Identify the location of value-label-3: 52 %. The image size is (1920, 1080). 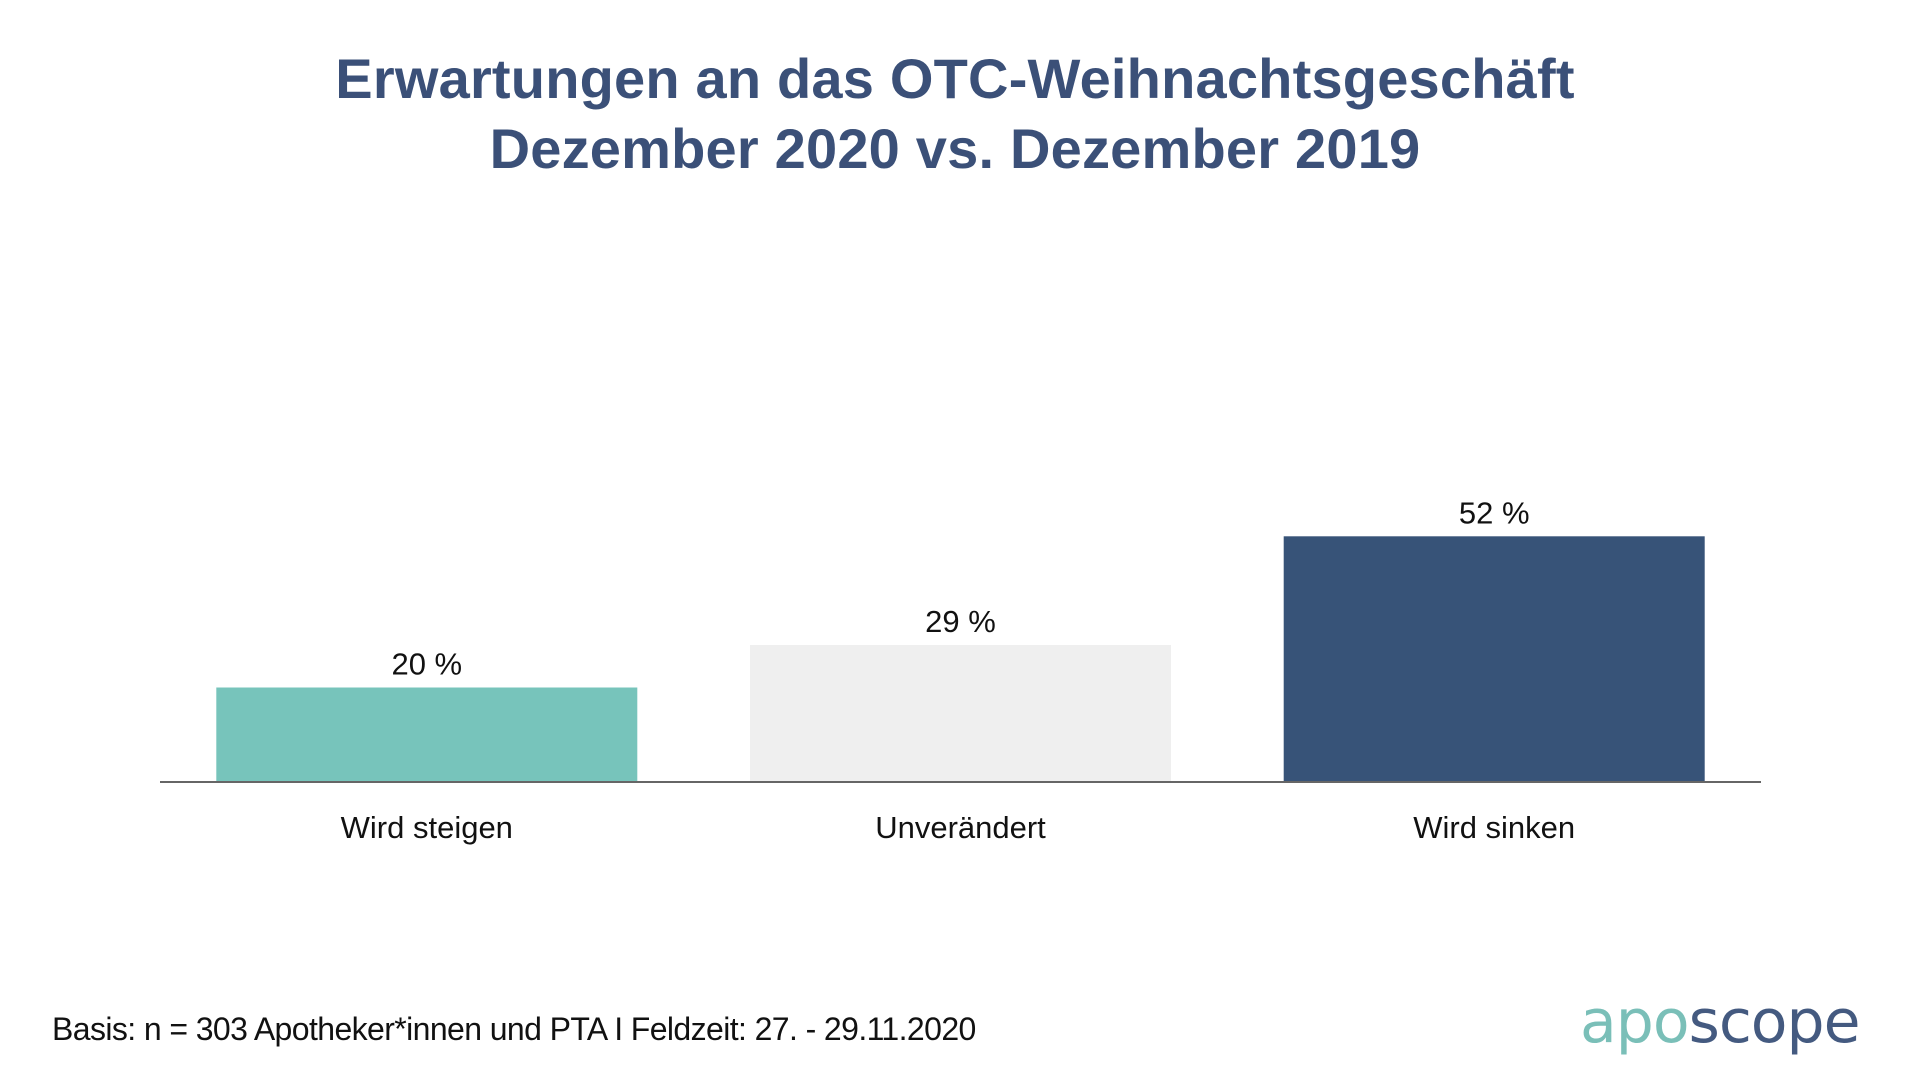
(1494, 512).